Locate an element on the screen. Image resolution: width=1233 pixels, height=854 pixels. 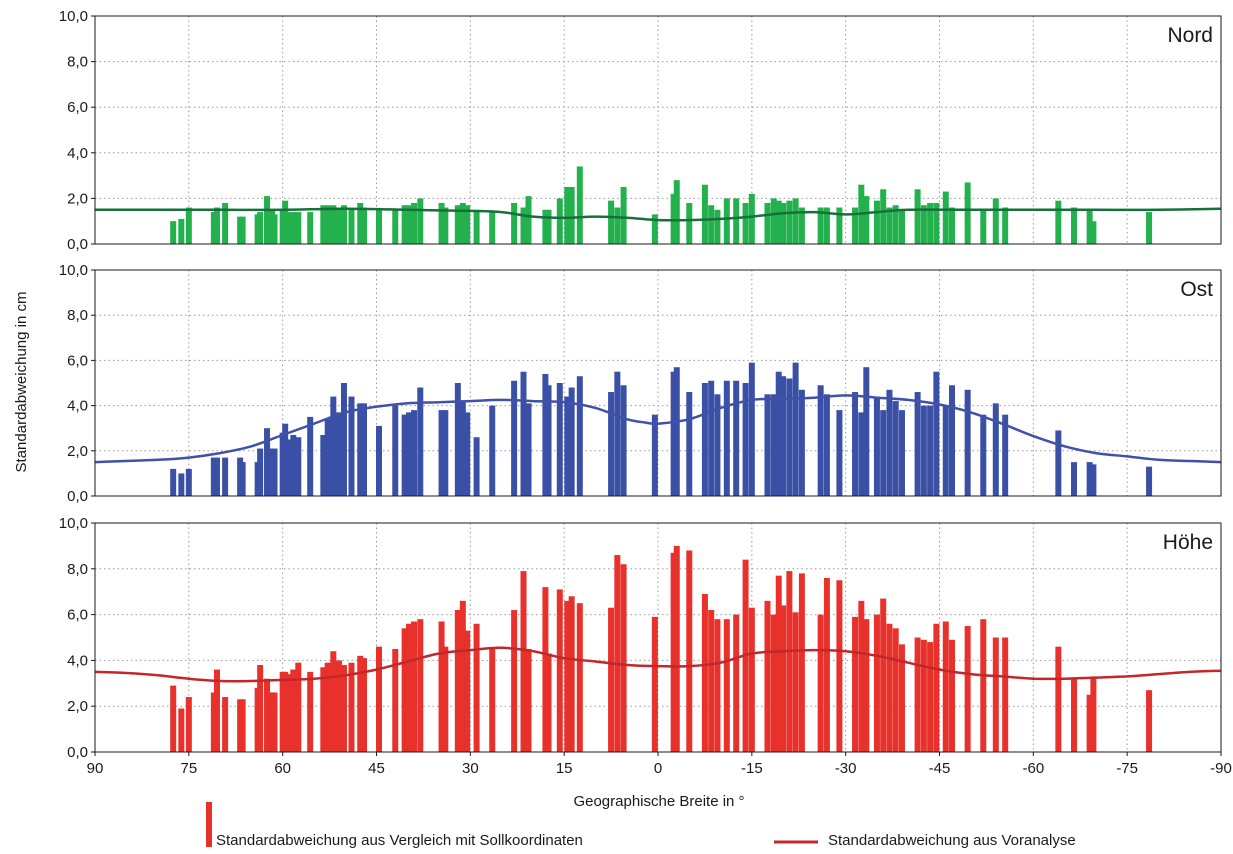
y-axis-label: Standardabweichung in cm is located at coordinates (21, 382).